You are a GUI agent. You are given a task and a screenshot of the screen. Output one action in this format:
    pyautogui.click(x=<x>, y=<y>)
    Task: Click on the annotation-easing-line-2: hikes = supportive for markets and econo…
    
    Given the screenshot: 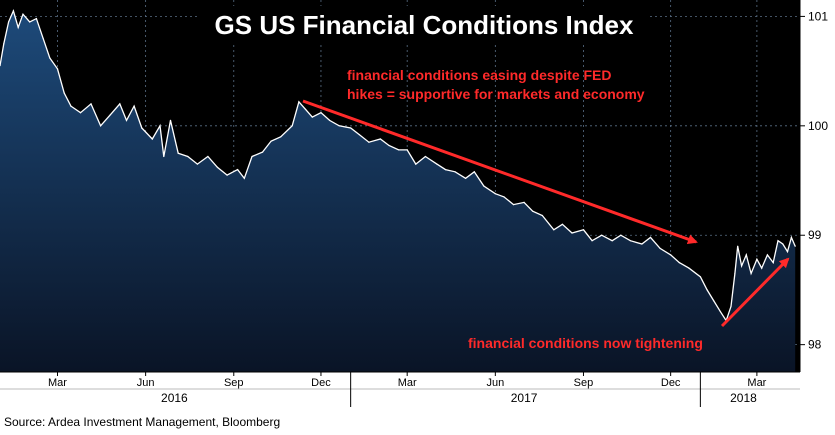 What is the action you would take?
    pyautogui.click(x=496, y=94)
    